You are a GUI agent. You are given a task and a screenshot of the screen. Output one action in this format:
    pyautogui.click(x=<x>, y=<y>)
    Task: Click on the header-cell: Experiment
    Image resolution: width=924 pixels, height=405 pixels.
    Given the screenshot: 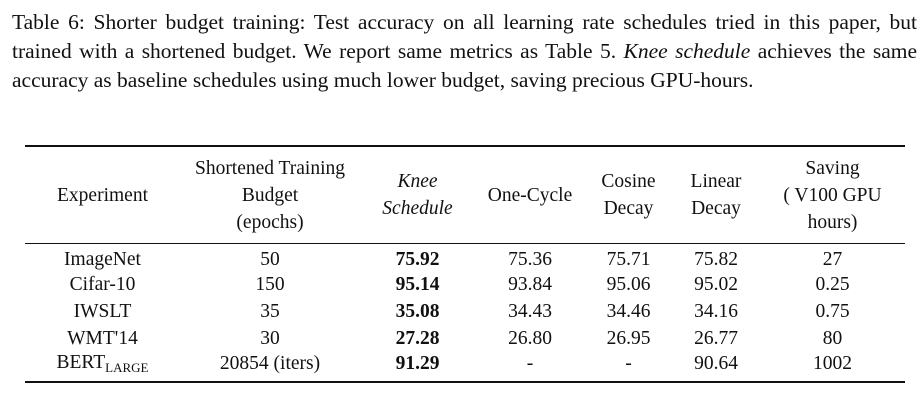 What is the action you would take?
    pyautogui.click(x=102, y=195)
    